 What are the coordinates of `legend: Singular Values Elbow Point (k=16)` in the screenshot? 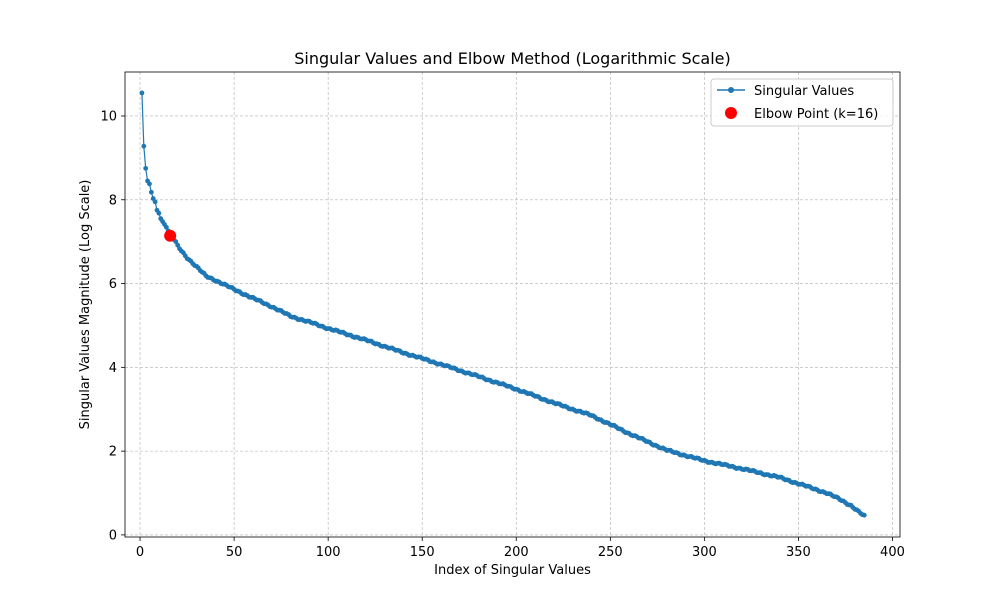 It's located at (802, 102).